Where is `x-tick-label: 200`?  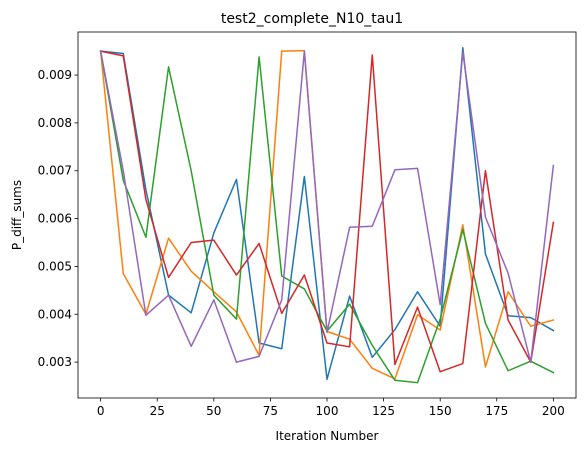 x-tick-label: 200 is located at coordinates (553, 411).